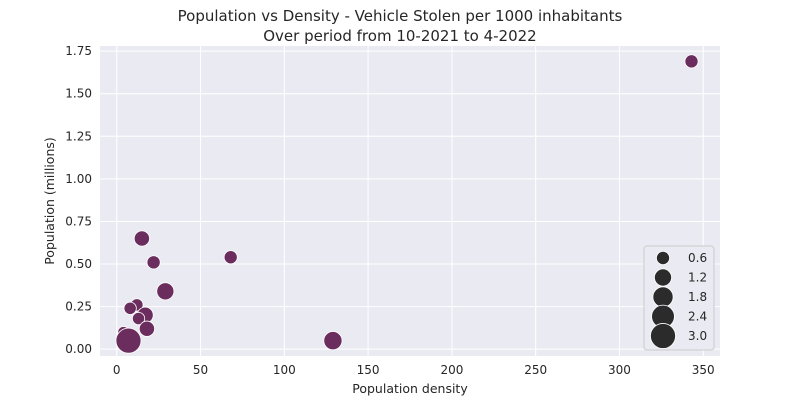 This screenshot has width=800, height=400. I want to click on x-tick-label: 50, so click(200, 370).